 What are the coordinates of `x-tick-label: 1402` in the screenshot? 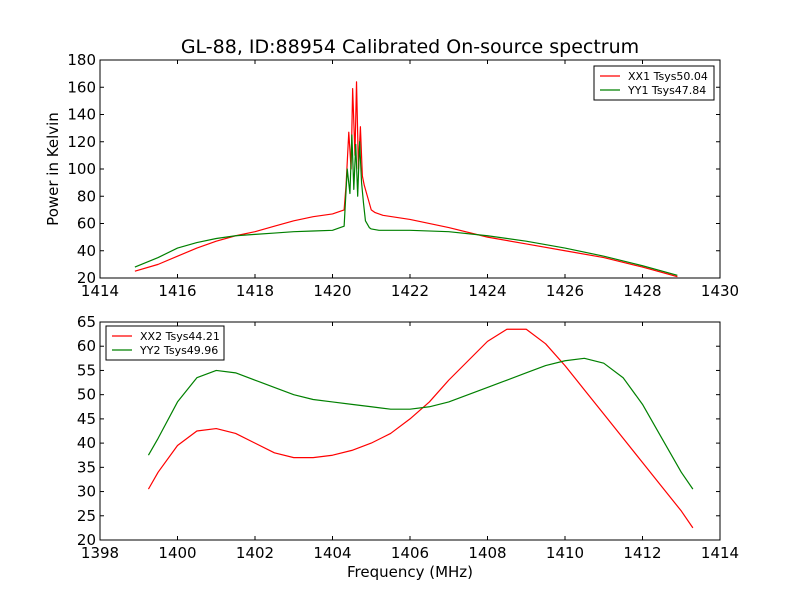 It's located at (255, 553).